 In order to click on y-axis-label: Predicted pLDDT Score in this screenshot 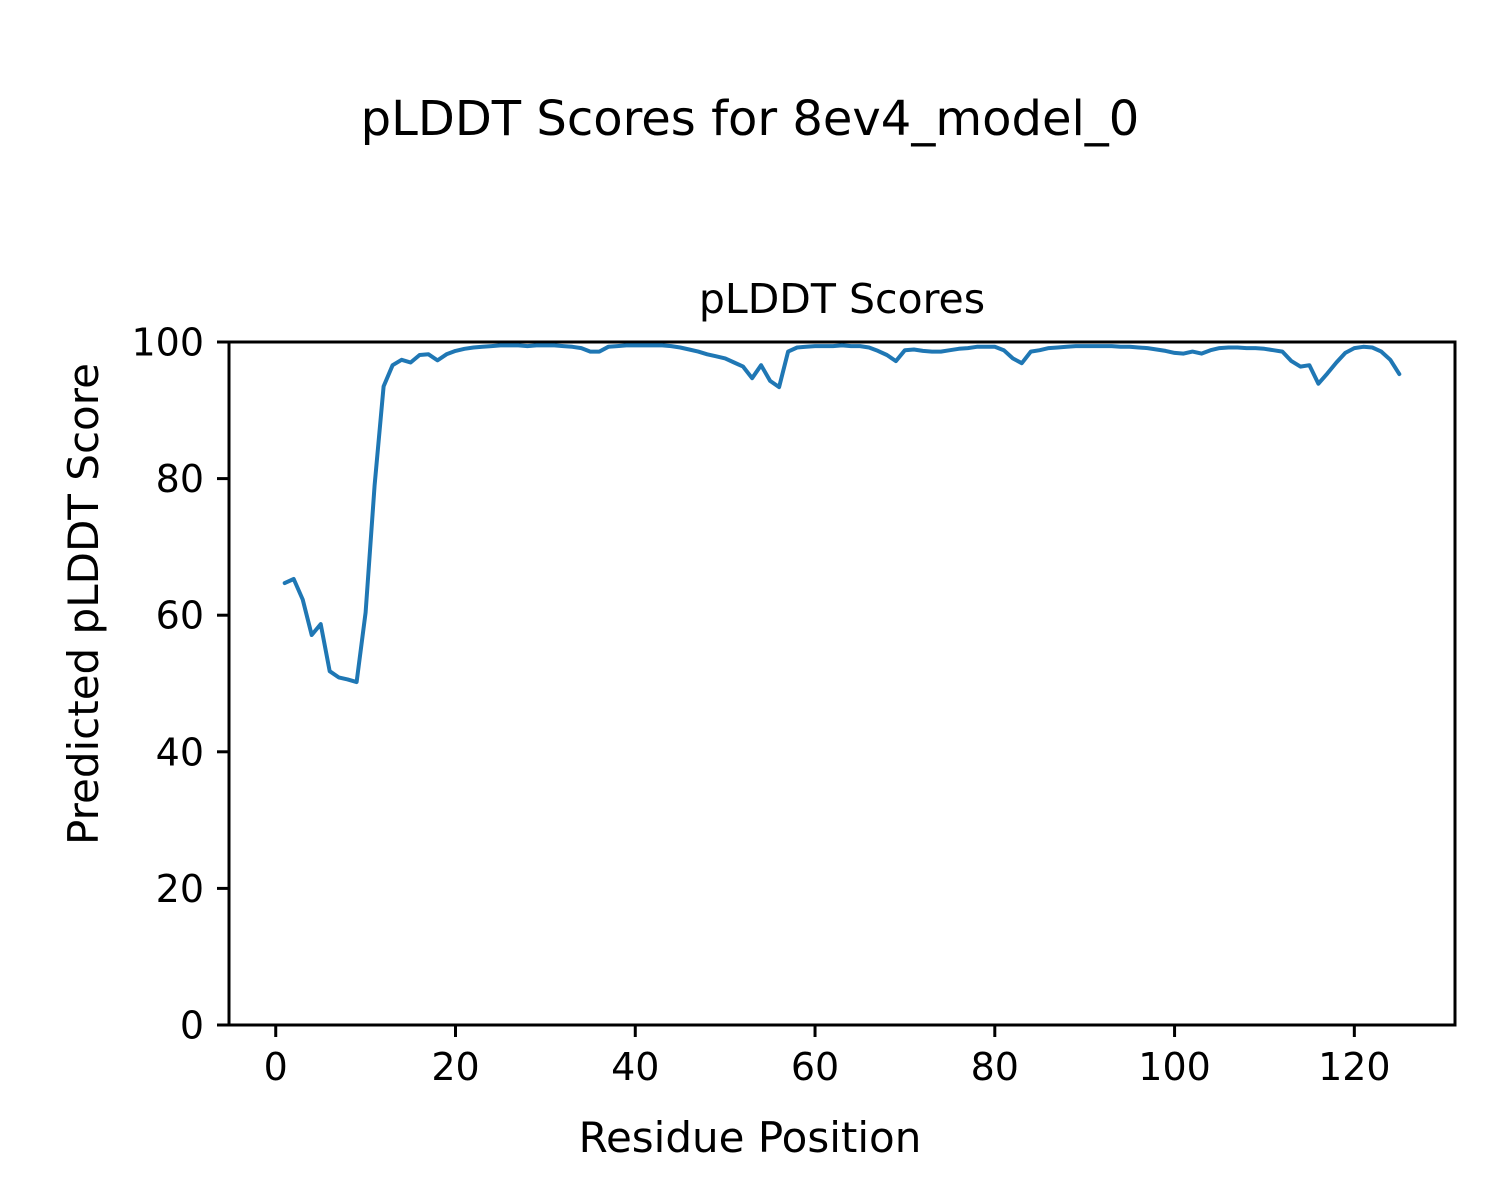, I will do `click(83, 604)`.